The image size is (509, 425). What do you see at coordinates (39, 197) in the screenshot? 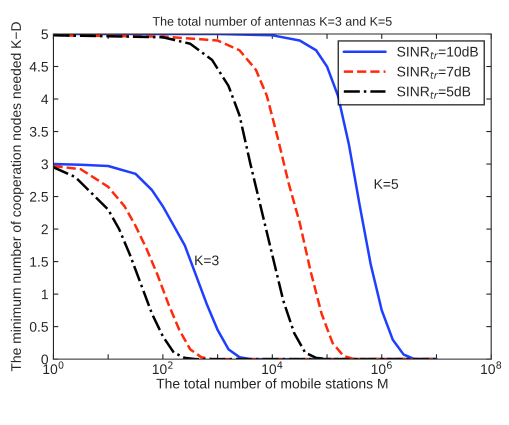
I see `y-tick-label: 2.5` at bounding box center [39, 197].